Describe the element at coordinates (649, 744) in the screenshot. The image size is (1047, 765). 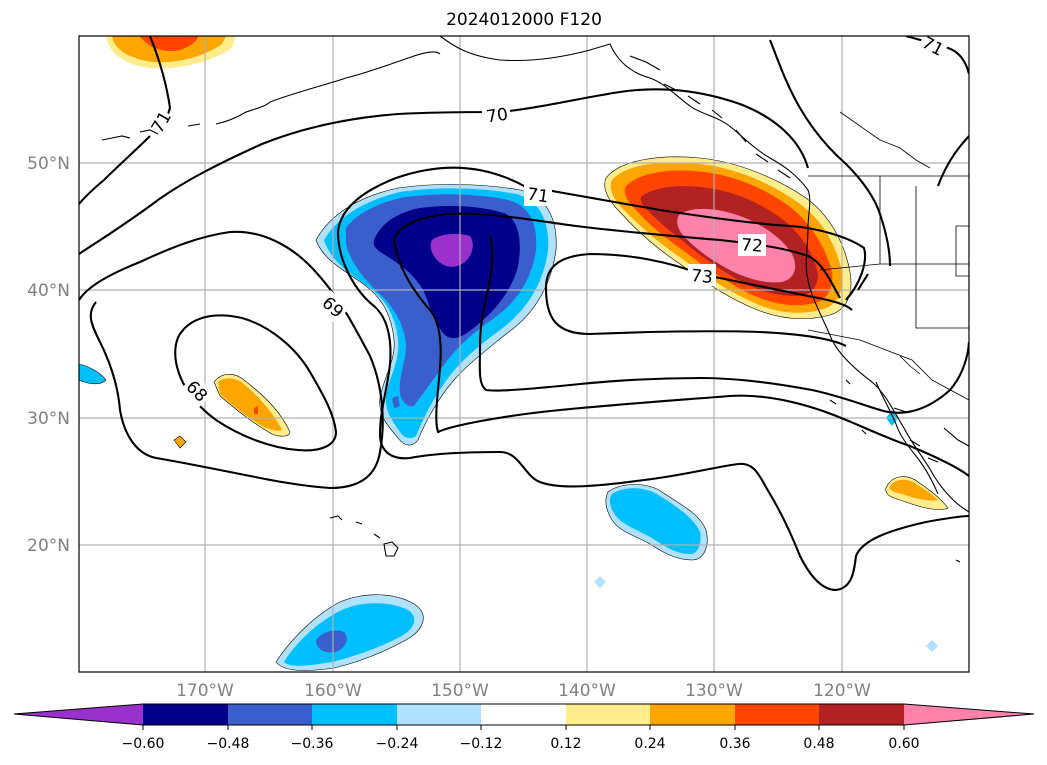
I see `colorbar-tick-label: 0.24` at that location.